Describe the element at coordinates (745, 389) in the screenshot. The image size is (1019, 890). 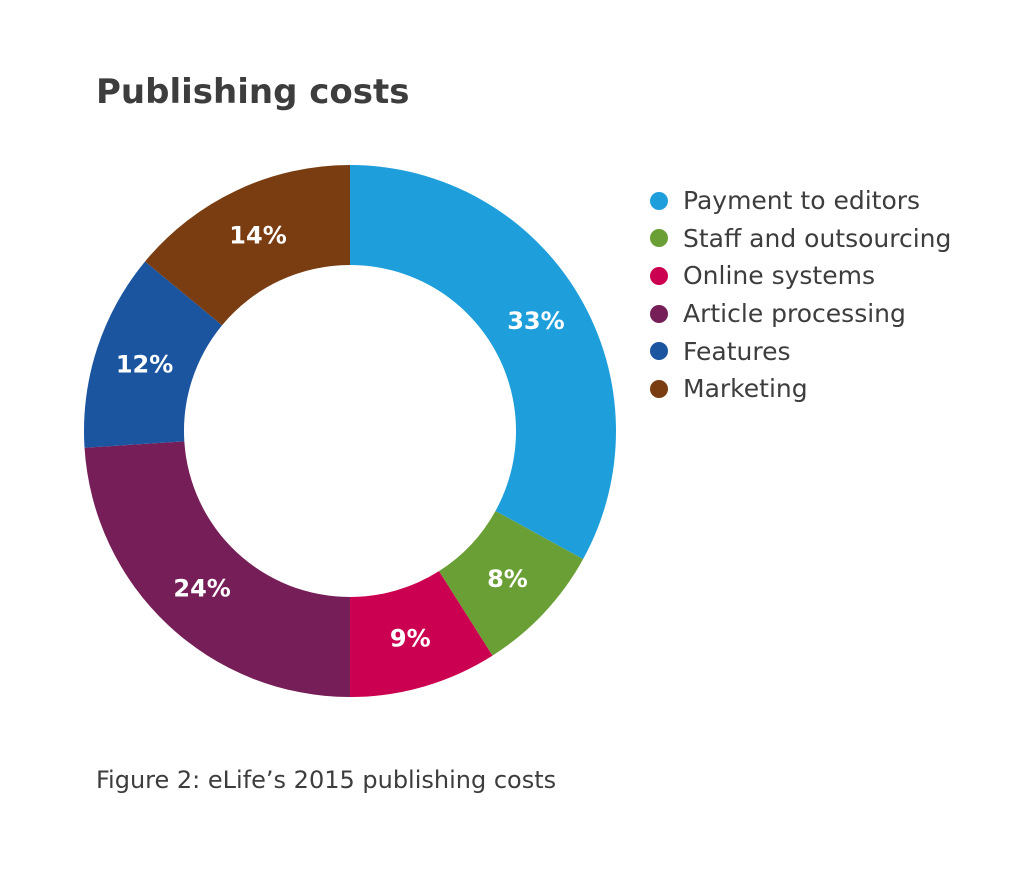
I see `legend-label: Marketing` at that location.